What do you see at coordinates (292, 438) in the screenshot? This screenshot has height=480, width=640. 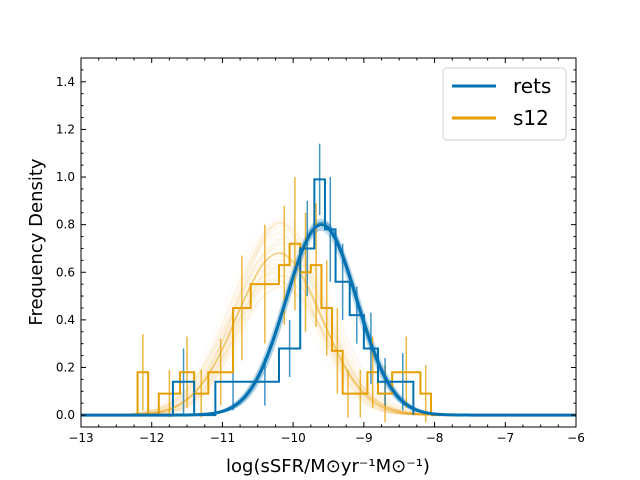 I see `x-tick-label: −10` at bounding box center [292, 438].